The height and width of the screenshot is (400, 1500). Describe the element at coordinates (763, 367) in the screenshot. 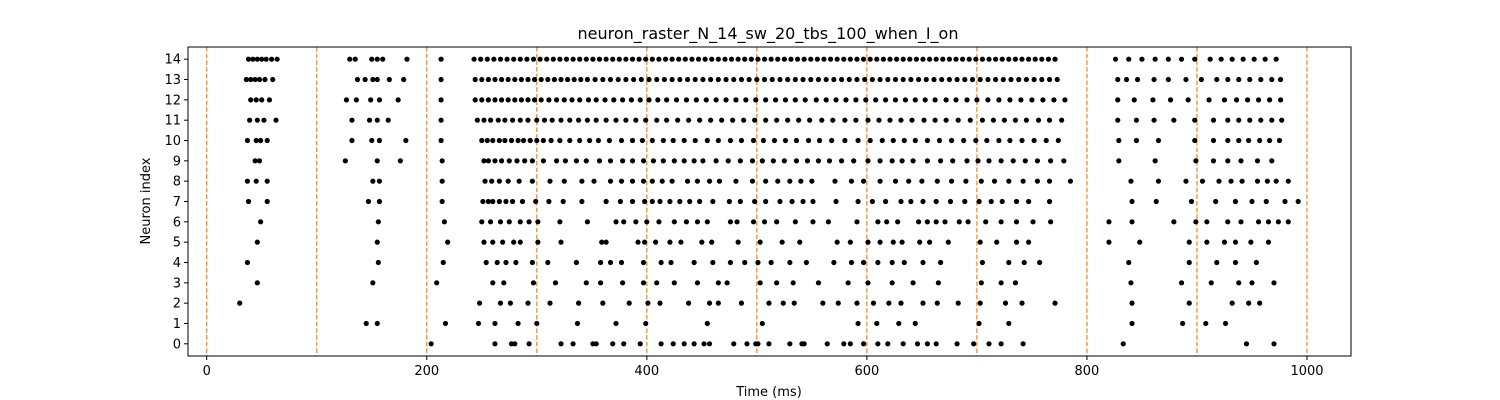

I see `x-axis-ticks: 0 200 400 600 800 1000` at that location.